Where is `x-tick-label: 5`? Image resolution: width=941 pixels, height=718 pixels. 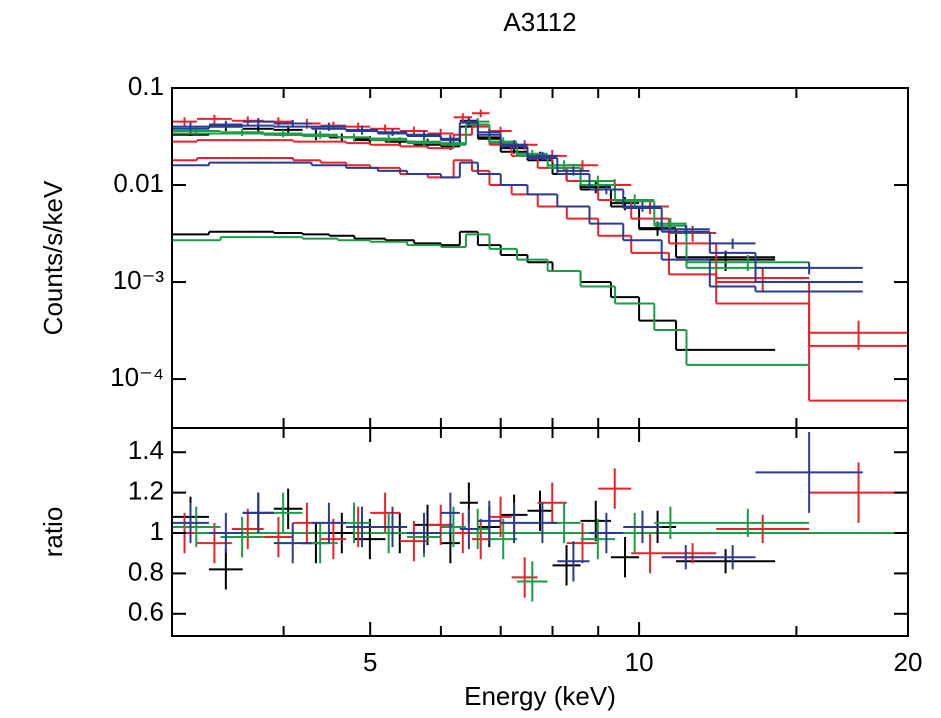
x-tick-label: 5 is located at coordinates (370, 662).